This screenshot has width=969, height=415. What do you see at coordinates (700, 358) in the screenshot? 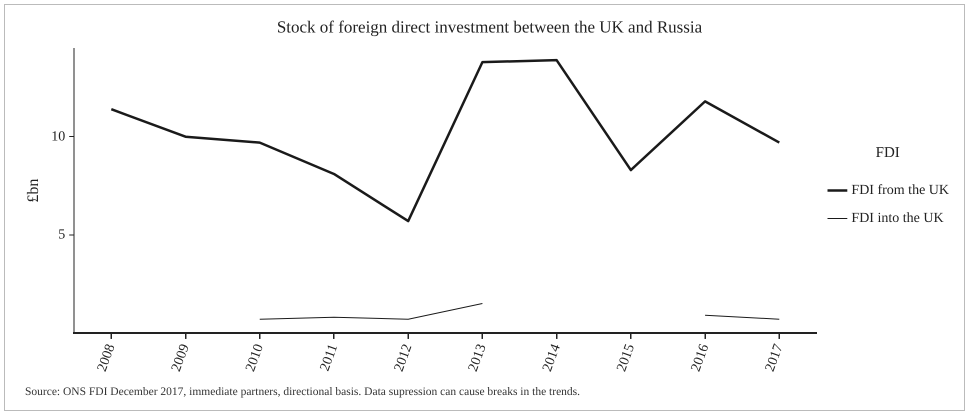
I see `x-tick-label: 2016` at bounding box center [700, 358].